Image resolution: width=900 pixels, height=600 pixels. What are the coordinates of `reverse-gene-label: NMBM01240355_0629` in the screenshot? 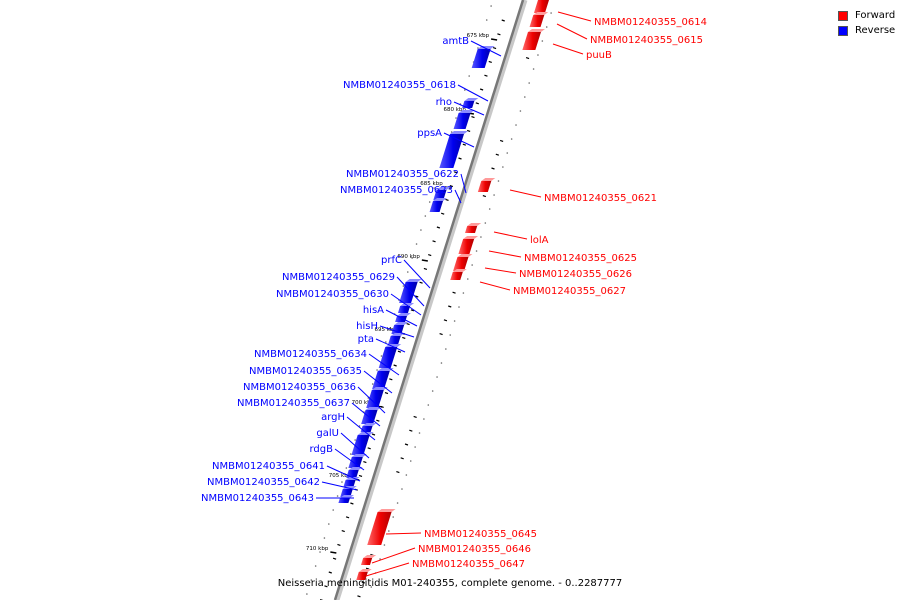 It's located at (338, 277).